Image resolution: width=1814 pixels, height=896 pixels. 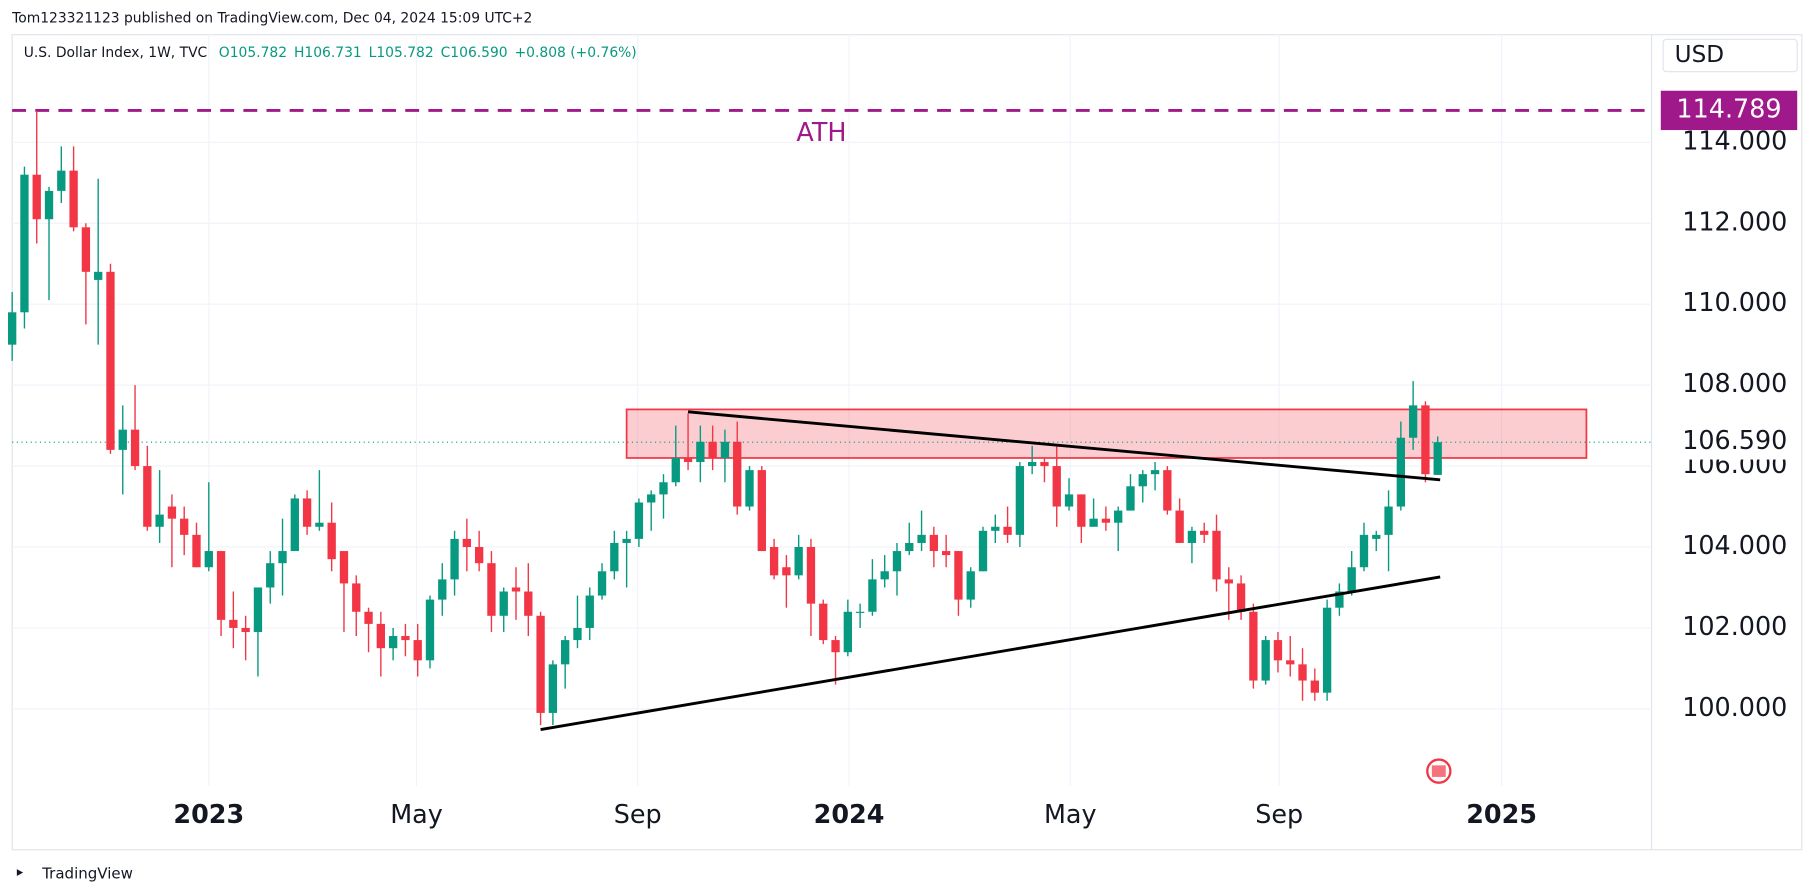 I want to click on y-tick-label: 110.000, so click(x=1734, y=302).